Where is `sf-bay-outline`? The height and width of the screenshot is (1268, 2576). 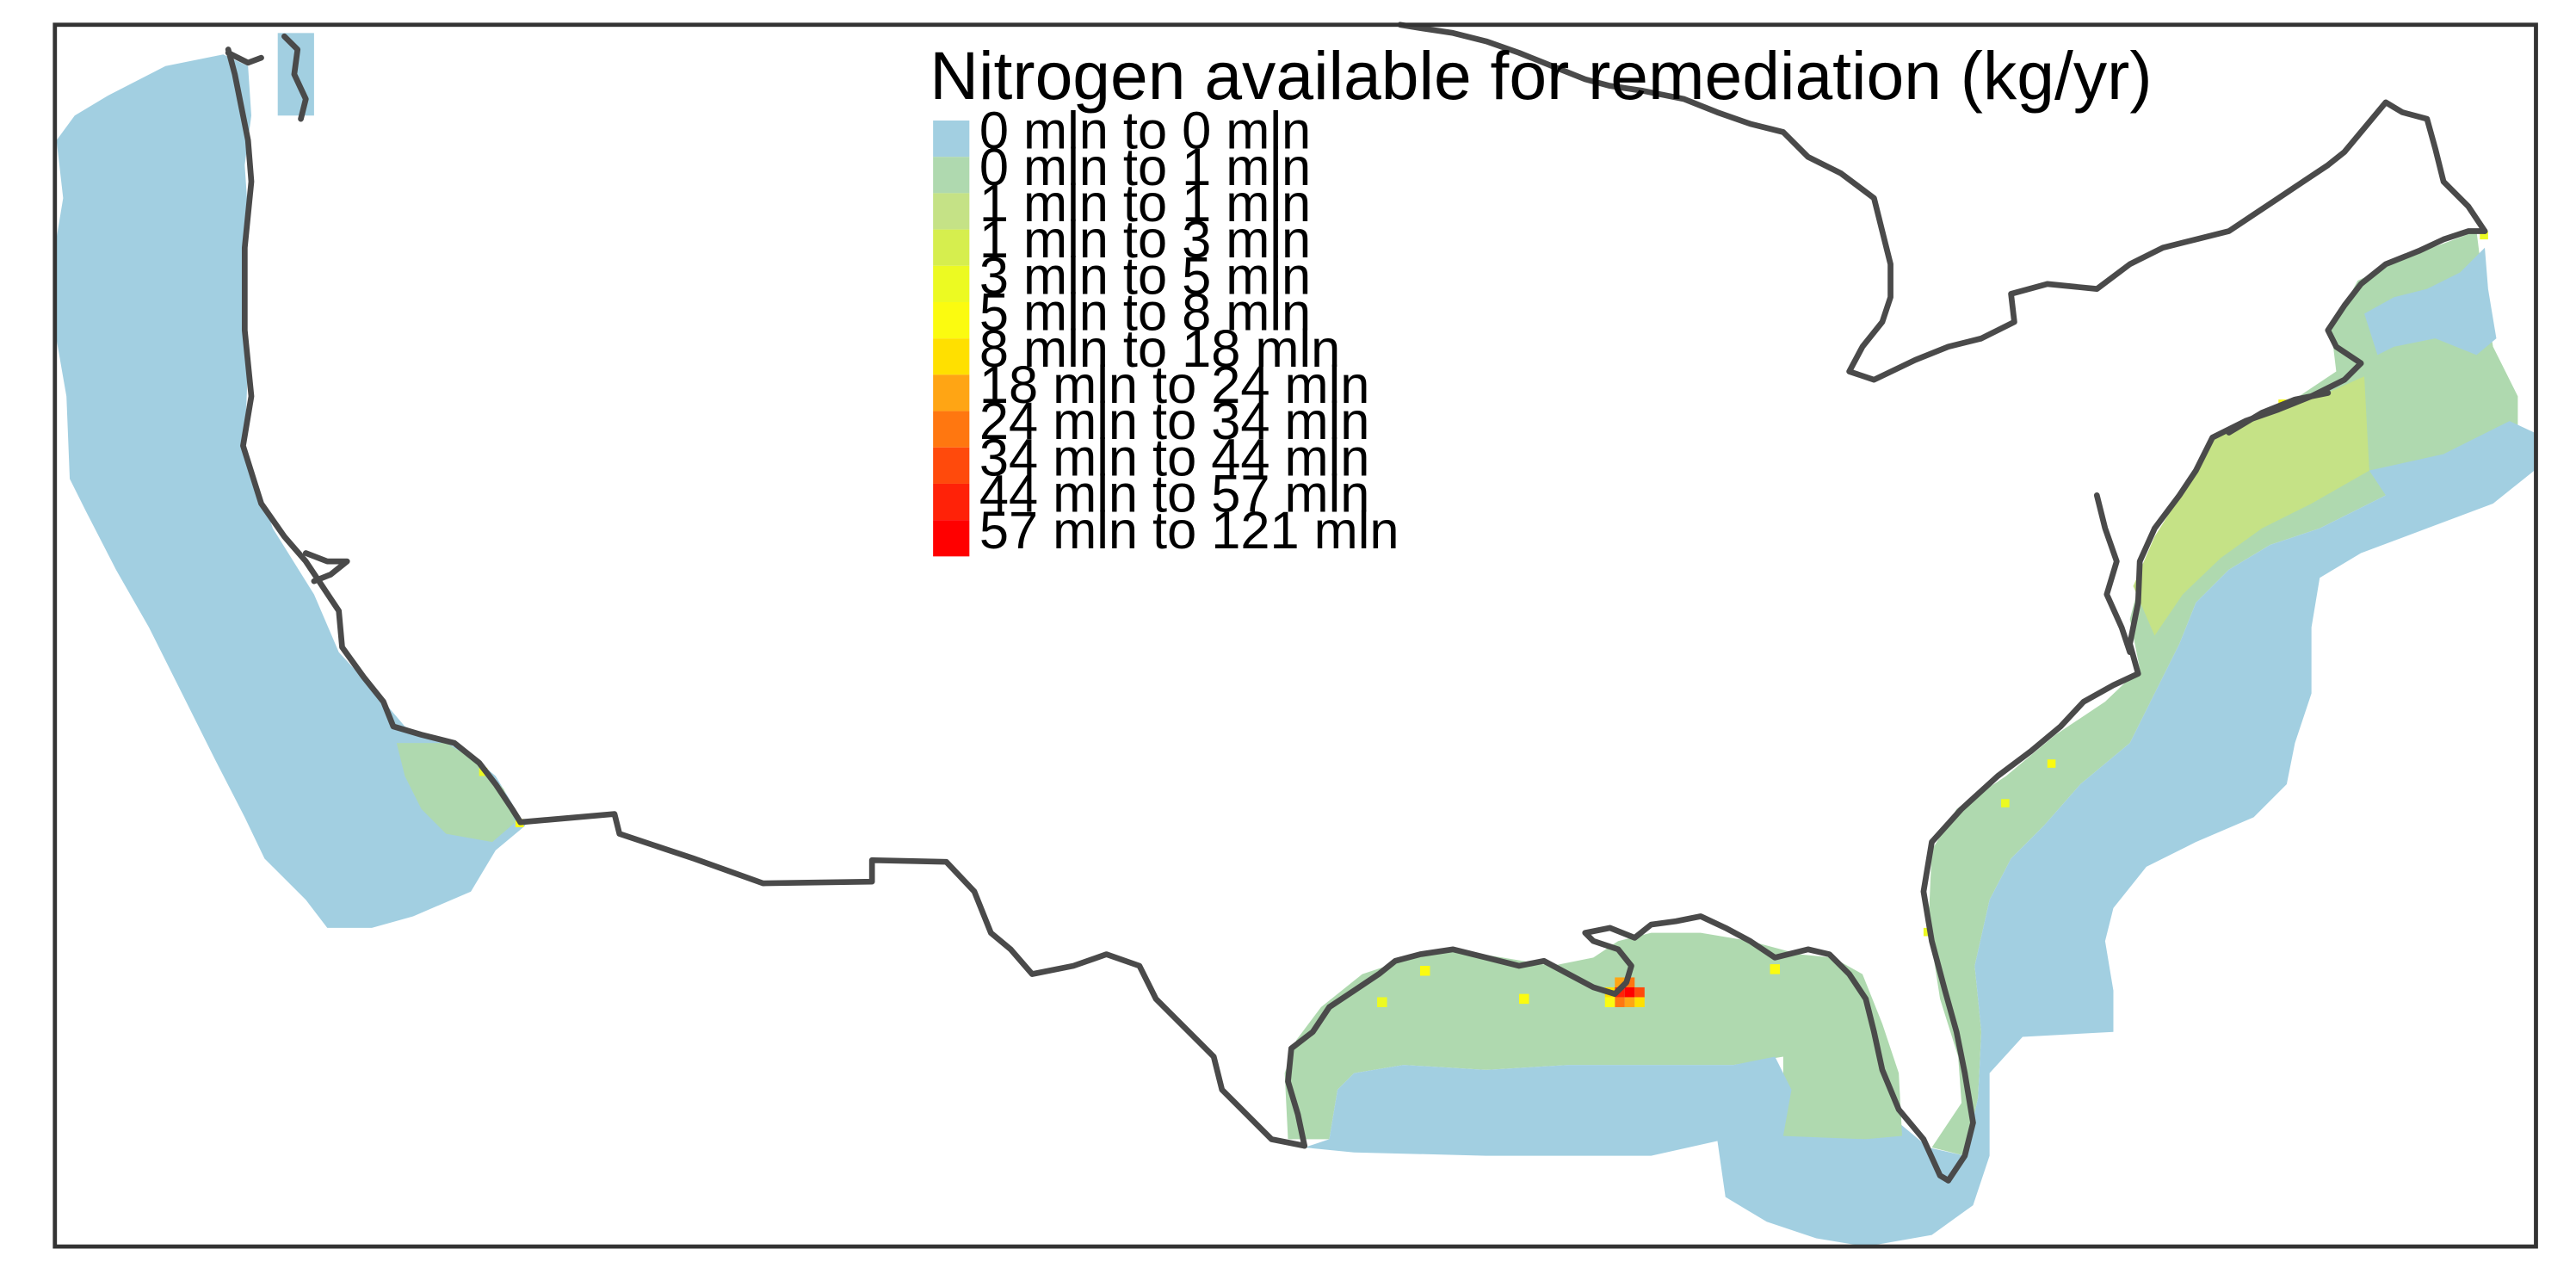
sf-bay-outline is located at coordinates (326, 567).